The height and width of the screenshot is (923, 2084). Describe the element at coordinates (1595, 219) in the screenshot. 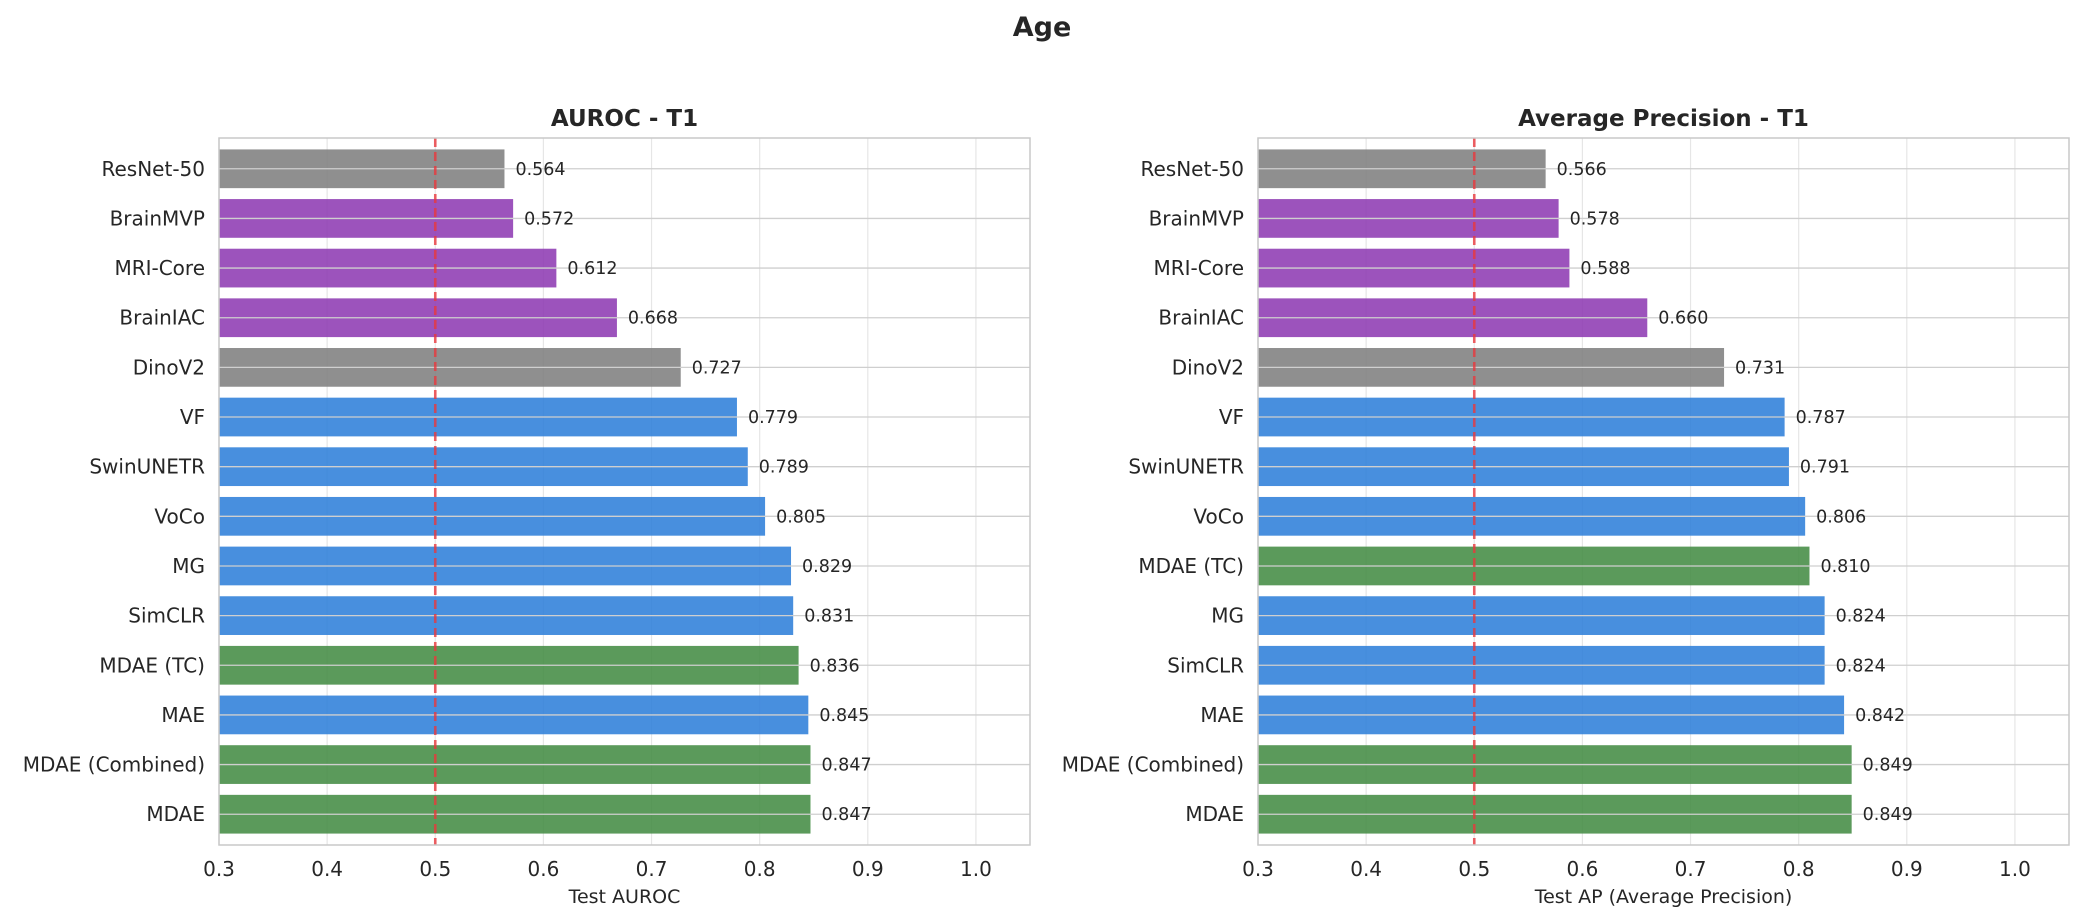

I see `value-label: 0.578` at that location.